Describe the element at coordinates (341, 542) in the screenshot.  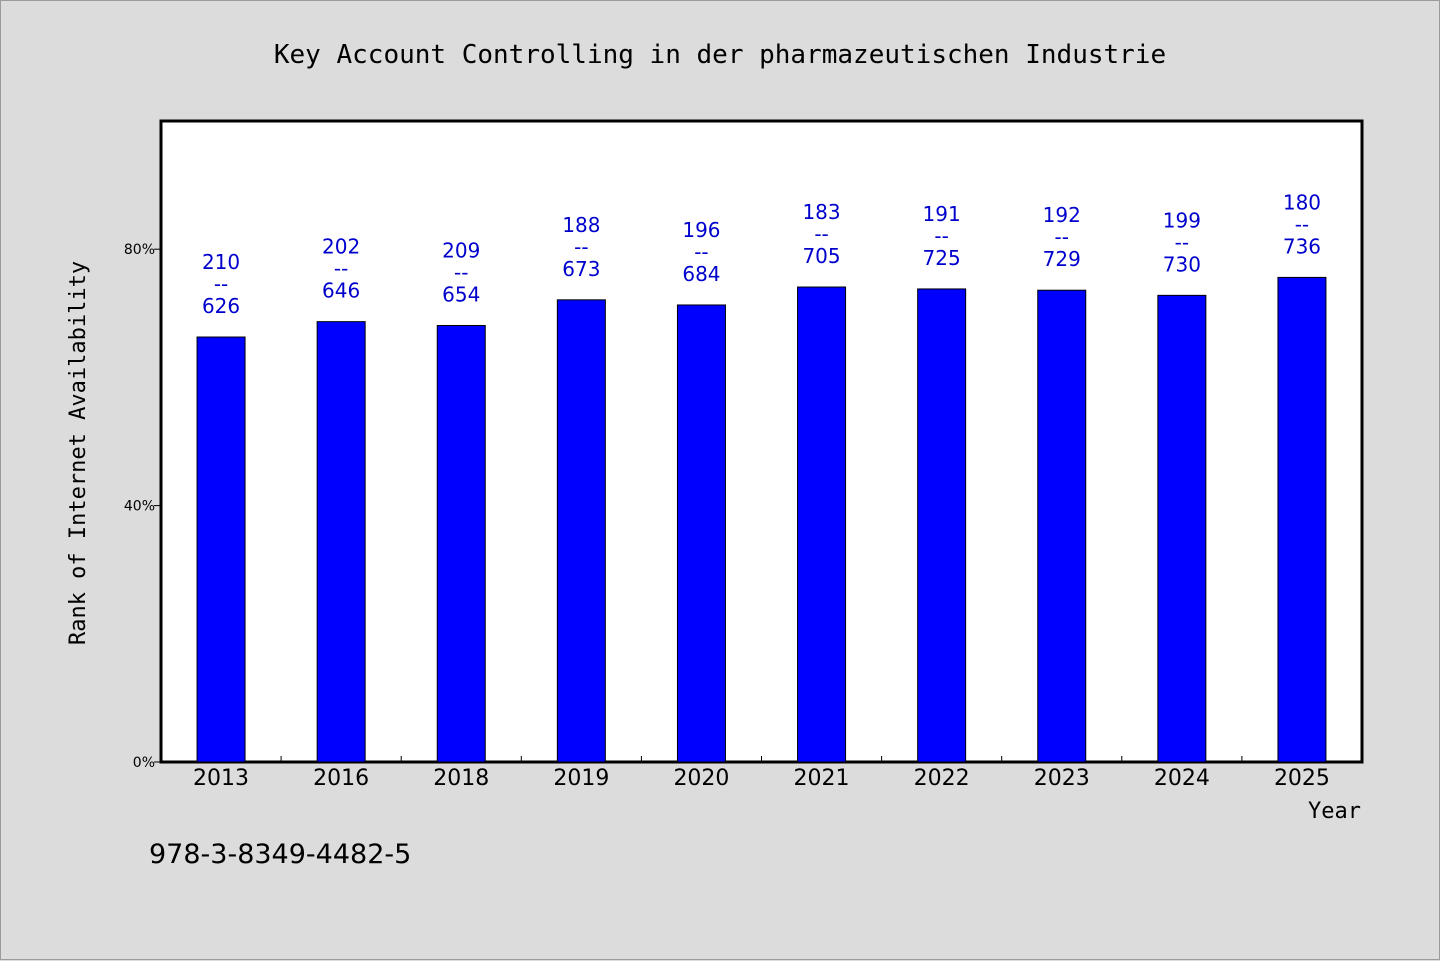
I see `bar-2016` at that location.